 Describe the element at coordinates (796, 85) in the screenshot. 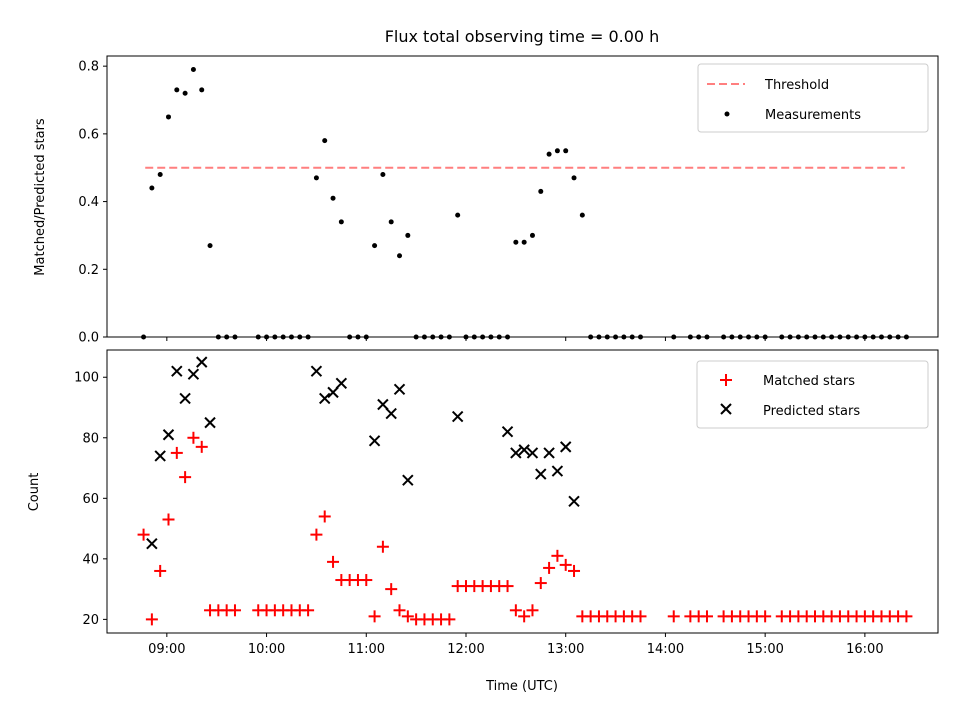

I see `legend-threshold-label: Threshold` at that location.